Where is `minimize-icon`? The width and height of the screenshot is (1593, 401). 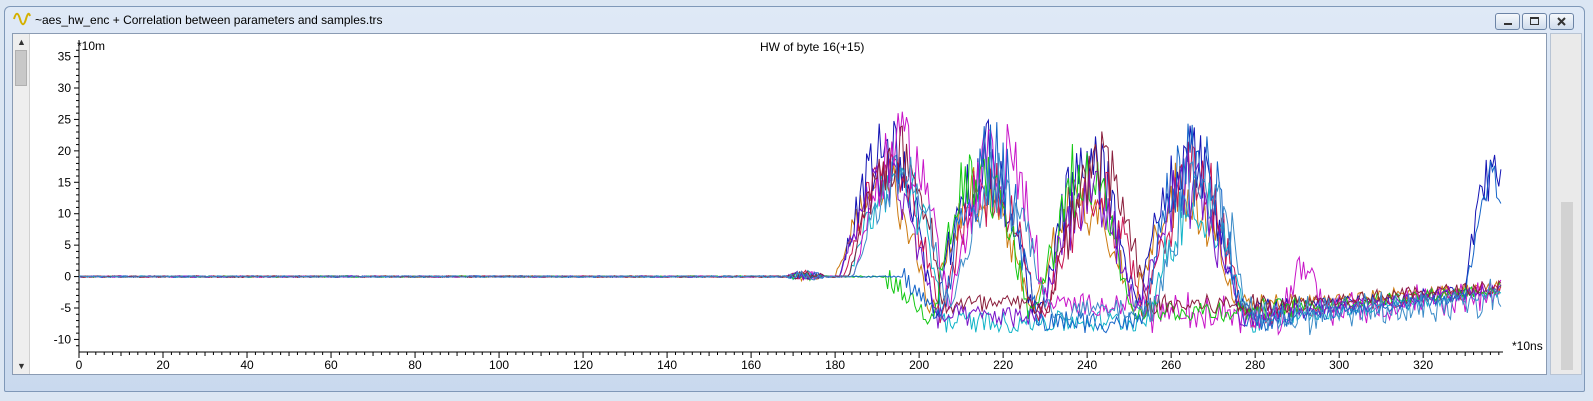
minimize-icon is located at coordinates (1508, 24).